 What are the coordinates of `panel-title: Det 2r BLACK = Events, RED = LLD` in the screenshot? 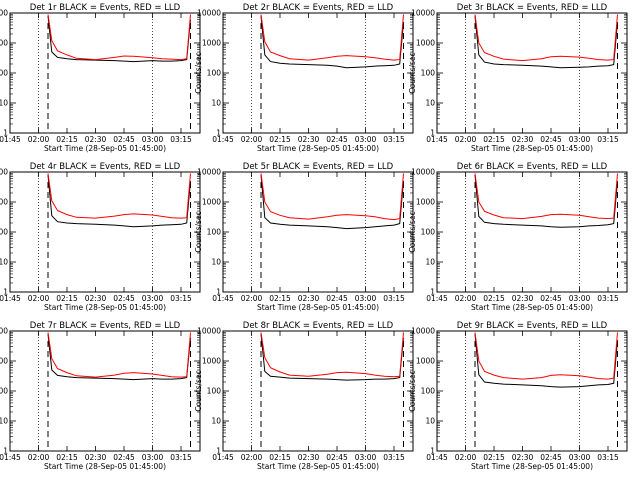 It's located at (318, 8).